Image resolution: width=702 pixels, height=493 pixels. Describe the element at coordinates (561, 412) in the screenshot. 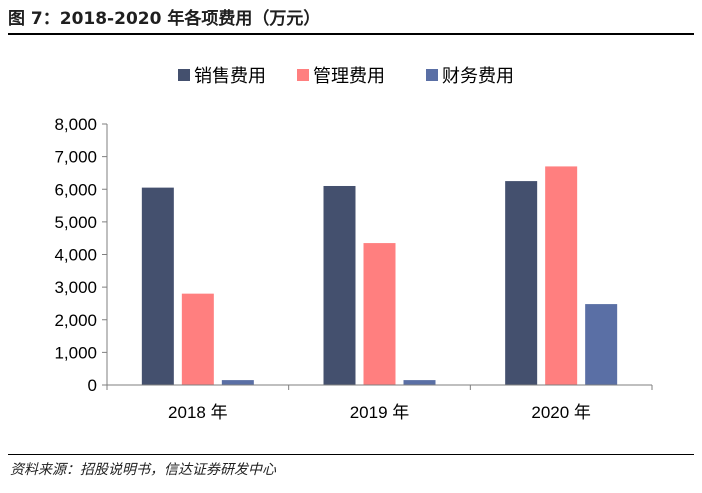

I see `x-tick-label: 2020 年` at that location.